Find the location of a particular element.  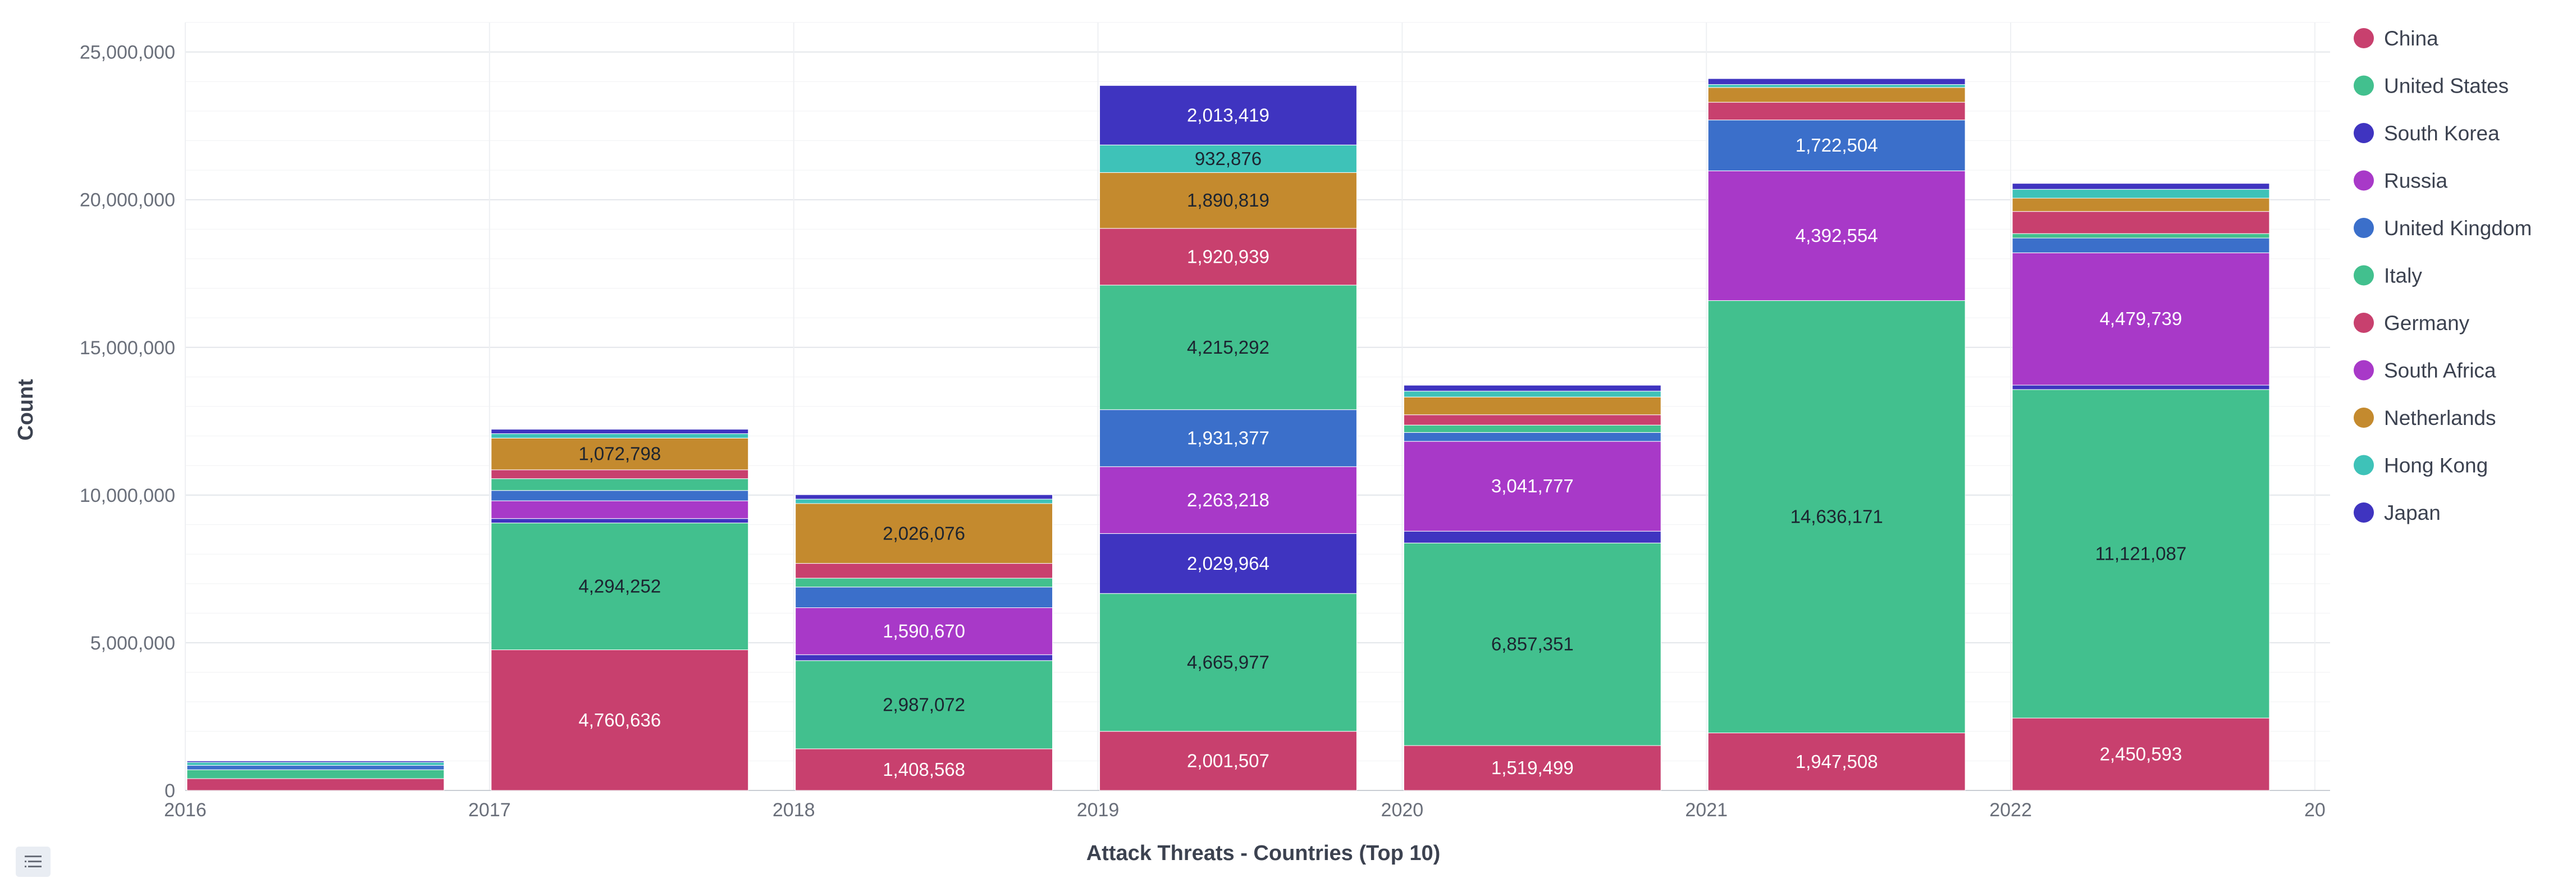

legend-item-label: United States is located at coordinates (2446, 87).